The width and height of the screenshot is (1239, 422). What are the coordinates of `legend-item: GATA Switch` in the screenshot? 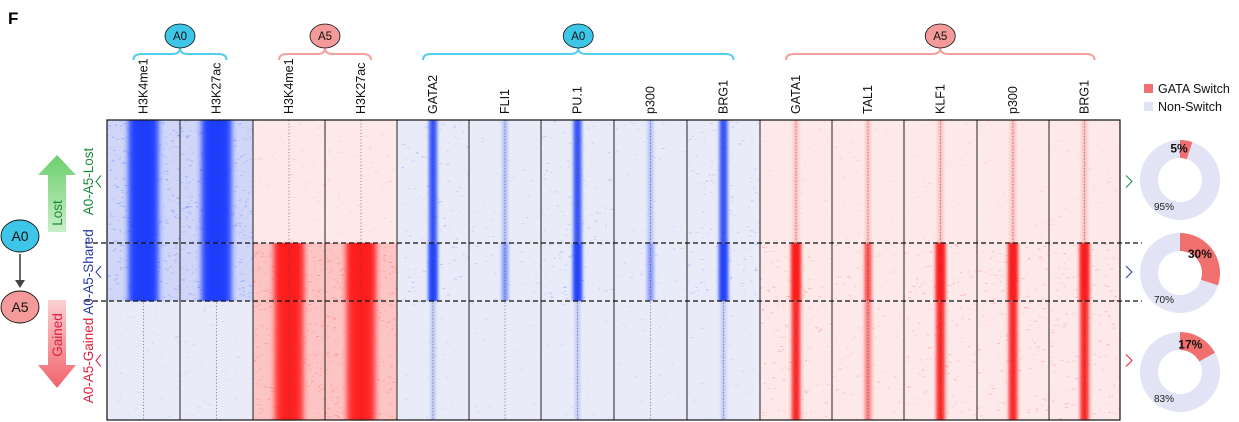 It's located at (1187, 89).